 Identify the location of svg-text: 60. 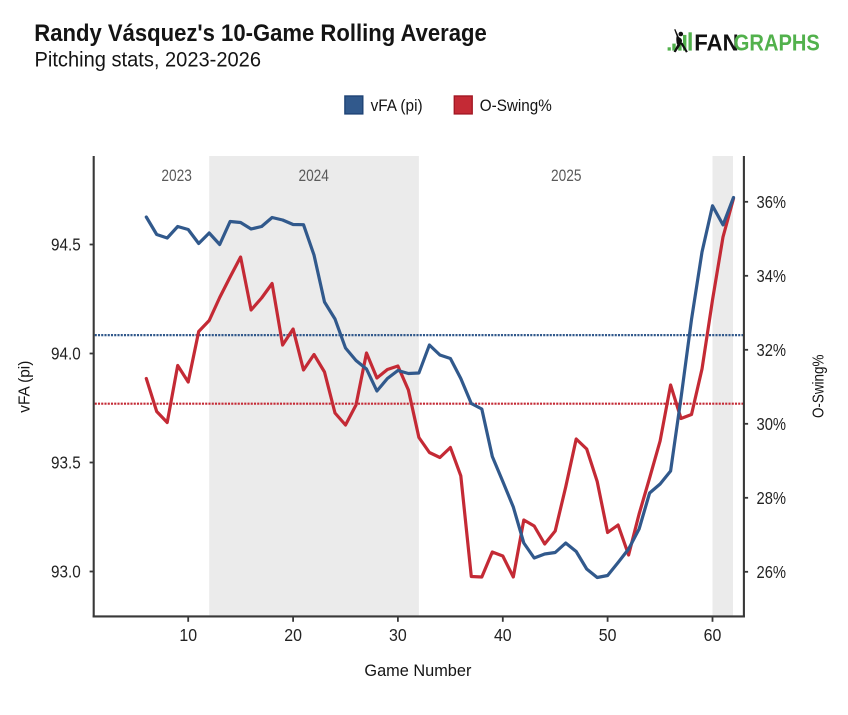
(713, 635).